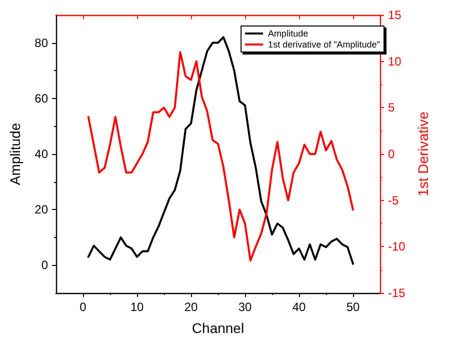 This screenshot has width=450, height=342. Describe the element at coordinates (41, 43) in the screenshot. I see `y-tick-label: 80` at that location.